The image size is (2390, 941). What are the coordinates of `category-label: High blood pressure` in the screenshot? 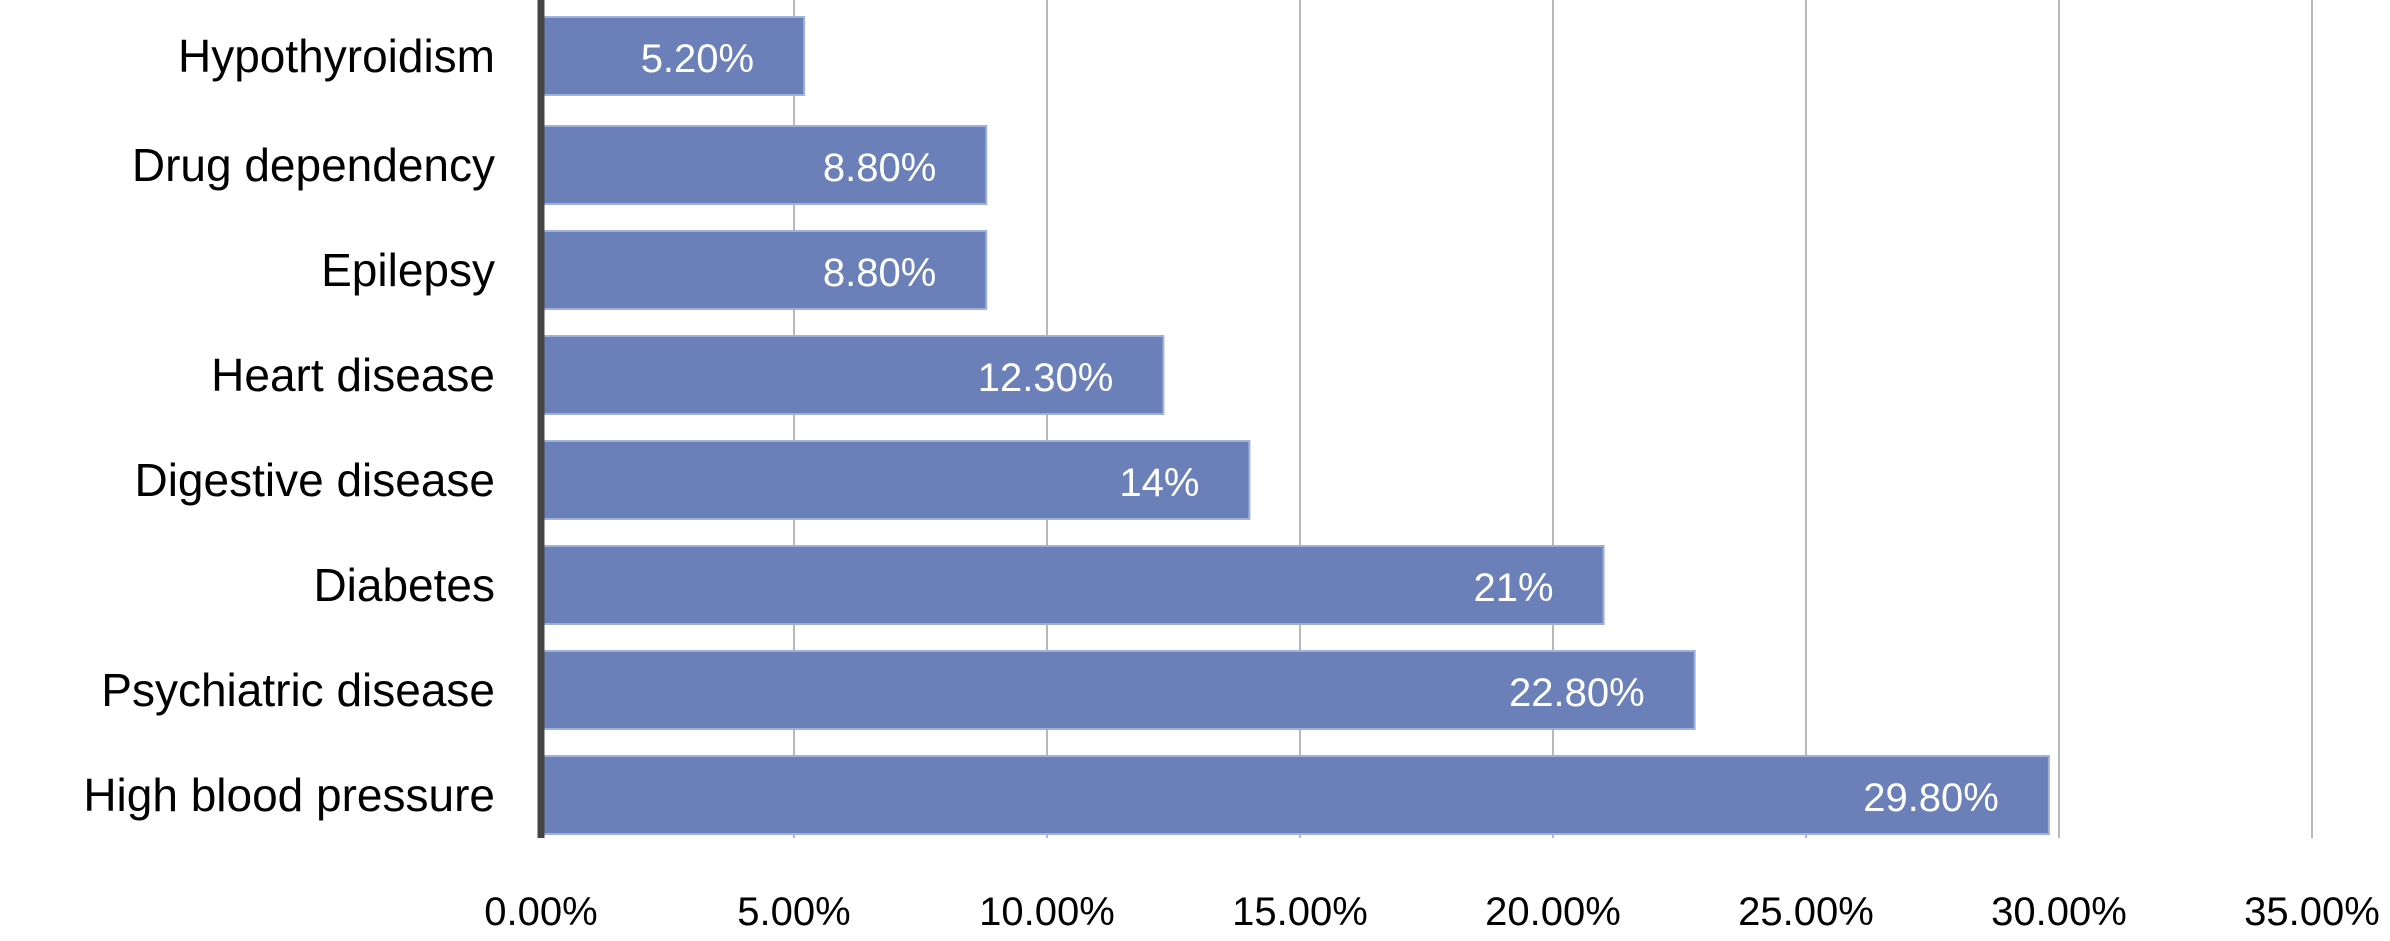 It's located at (289, 795).